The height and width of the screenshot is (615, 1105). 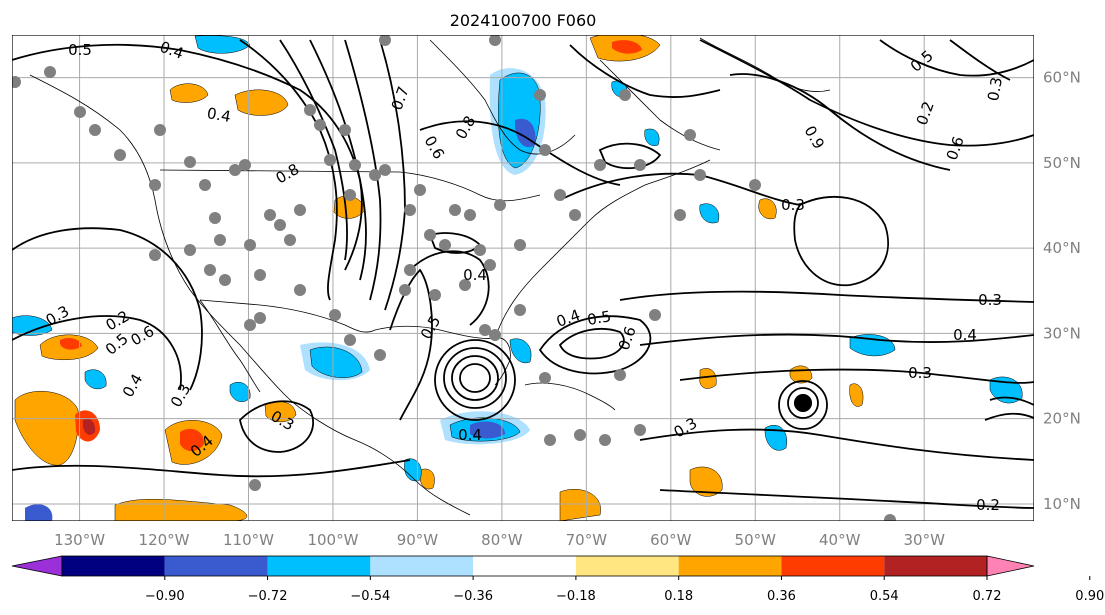 What do you see at coordinates (502, 540) in the screenshot?
I see `lon-tick-label: 80°W` at bounding box center [502, 540].